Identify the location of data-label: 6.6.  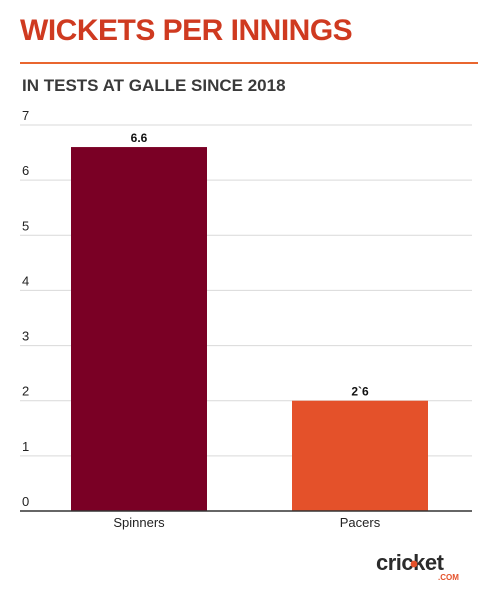
(139, 138).